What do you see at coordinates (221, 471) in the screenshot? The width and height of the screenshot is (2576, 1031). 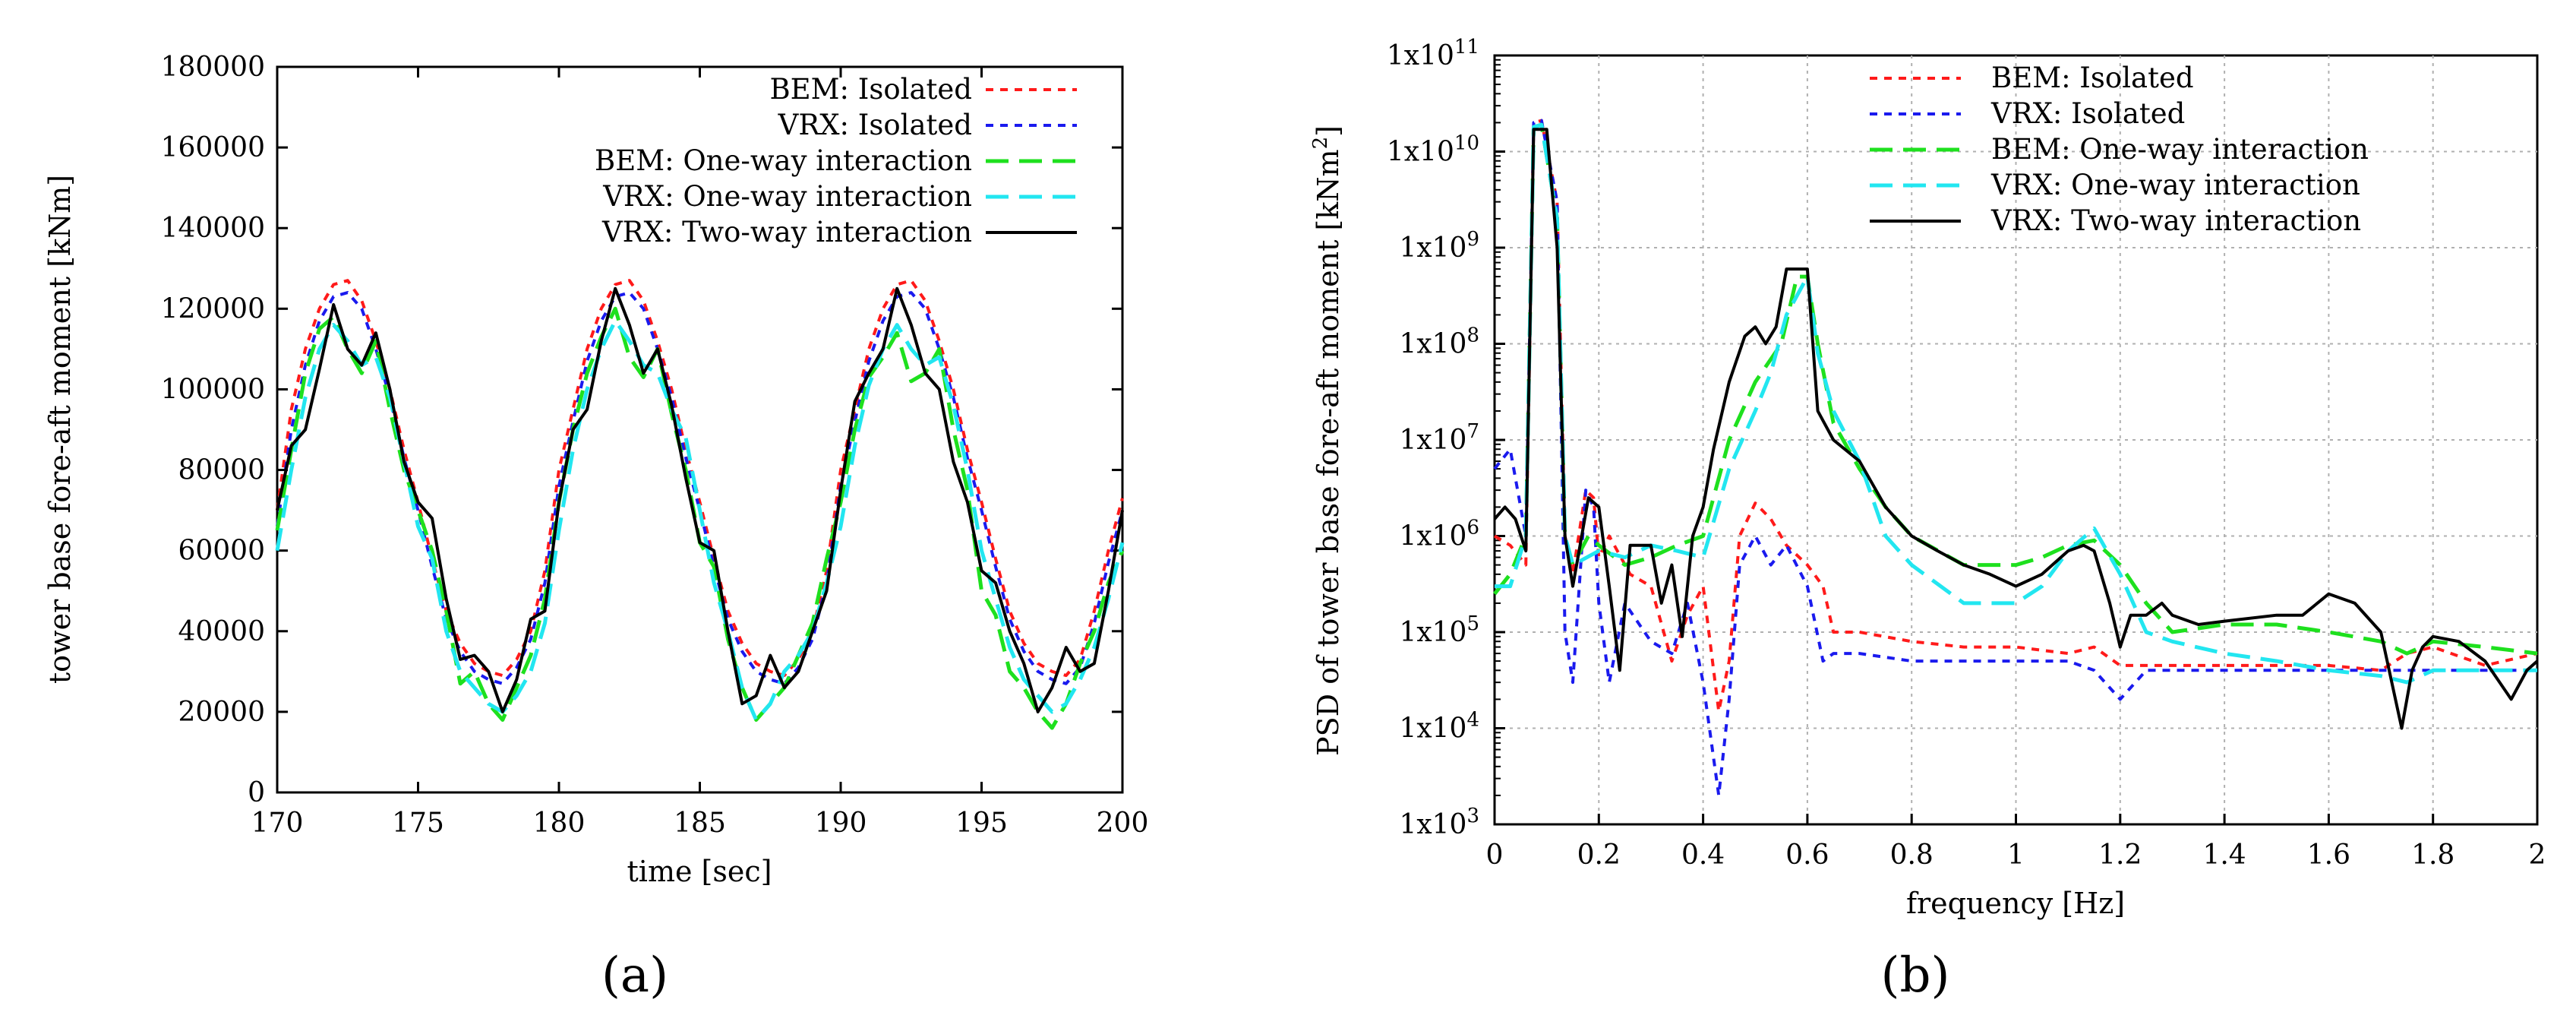 I see `chart-a-ytick-label: 80000` at bounding box center [221, 471].